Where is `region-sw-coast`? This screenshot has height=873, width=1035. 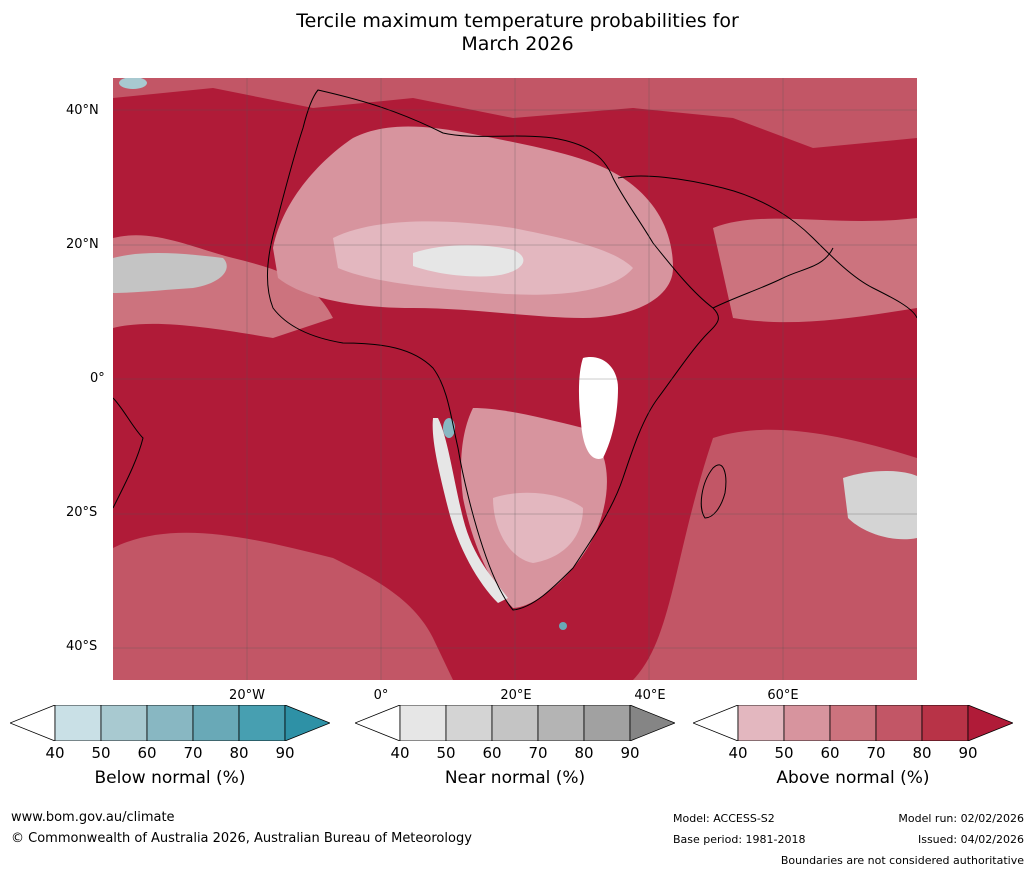
region-sw-coast is located at coordinates (470, 510).